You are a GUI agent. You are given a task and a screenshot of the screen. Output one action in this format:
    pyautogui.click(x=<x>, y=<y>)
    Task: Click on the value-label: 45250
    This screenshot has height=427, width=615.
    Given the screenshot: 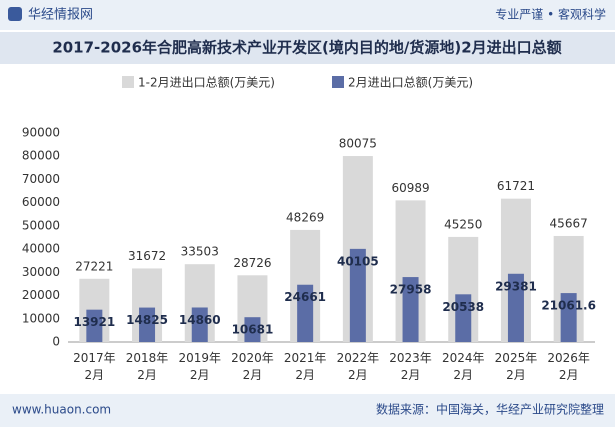 What is the action you would take?
    pyautogui.click(x=463, y=224)
    